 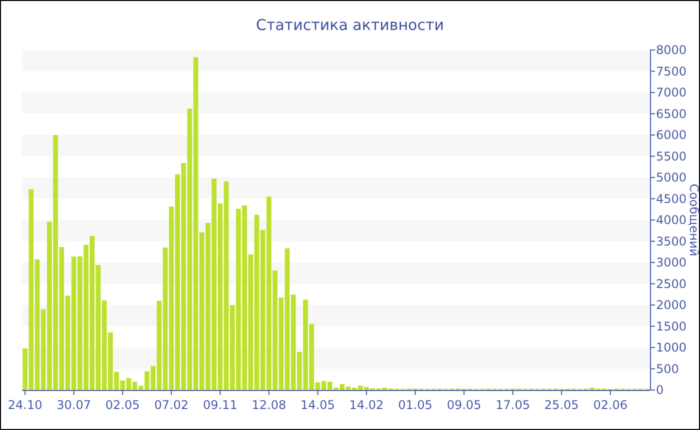 What do you see at coordinates (660, 390) in the screenshot?
I see `y-tick-label: 0` at bounding box center [660, 390].